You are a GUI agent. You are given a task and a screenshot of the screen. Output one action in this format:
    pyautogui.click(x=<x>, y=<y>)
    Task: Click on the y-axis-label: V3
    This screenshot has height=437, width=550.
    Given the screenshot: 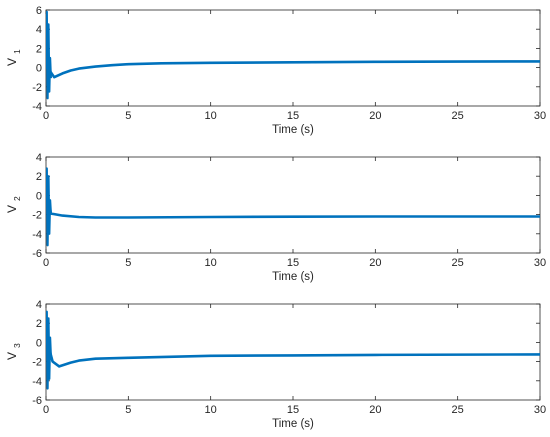 What is the action you would take?
    pyautogui.click(x=13, y=351)
    